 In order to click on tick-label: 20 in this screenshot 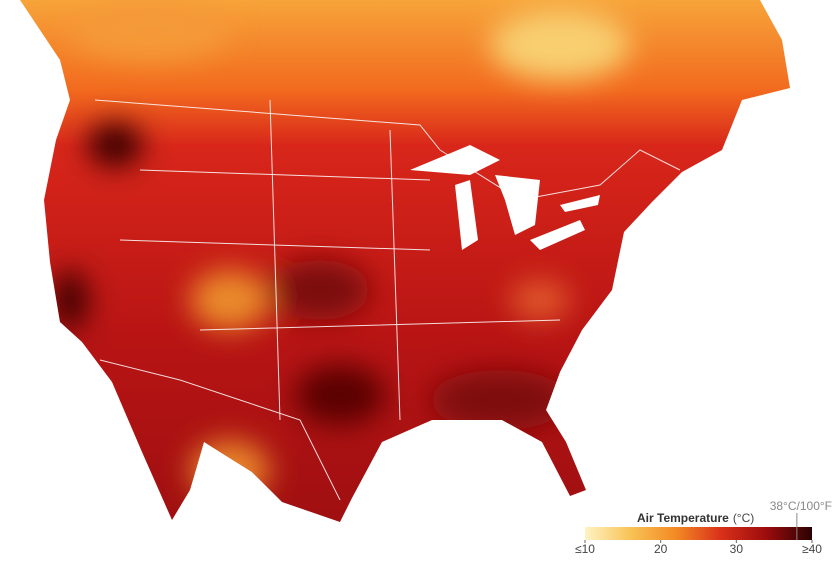, I will do `click(661, 549)`.